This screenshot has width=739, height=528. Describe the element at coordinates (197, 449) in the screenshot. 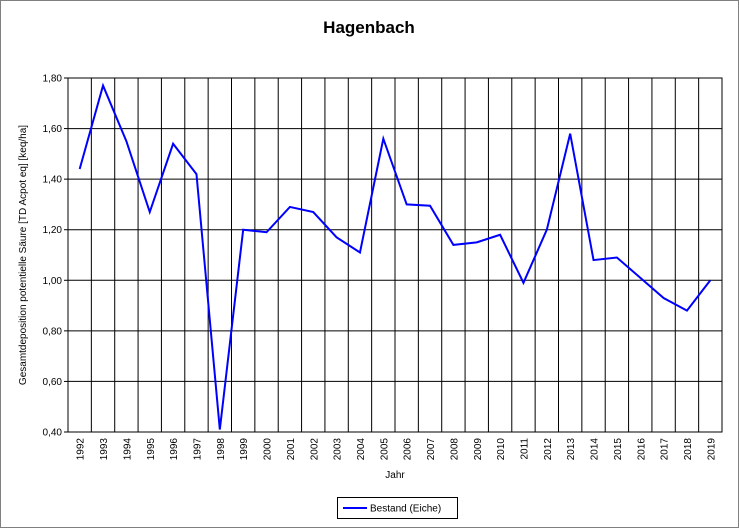

I see `x-tick-label: 1997` at that location.